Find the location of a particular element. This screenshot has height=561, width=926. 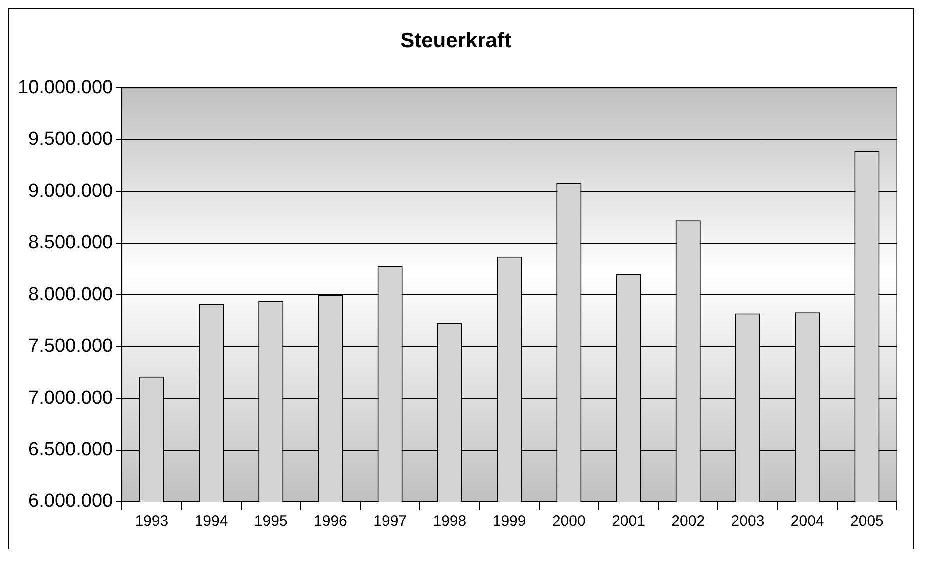

x-tick-label: 1995 is located at coordinates (271, 521).